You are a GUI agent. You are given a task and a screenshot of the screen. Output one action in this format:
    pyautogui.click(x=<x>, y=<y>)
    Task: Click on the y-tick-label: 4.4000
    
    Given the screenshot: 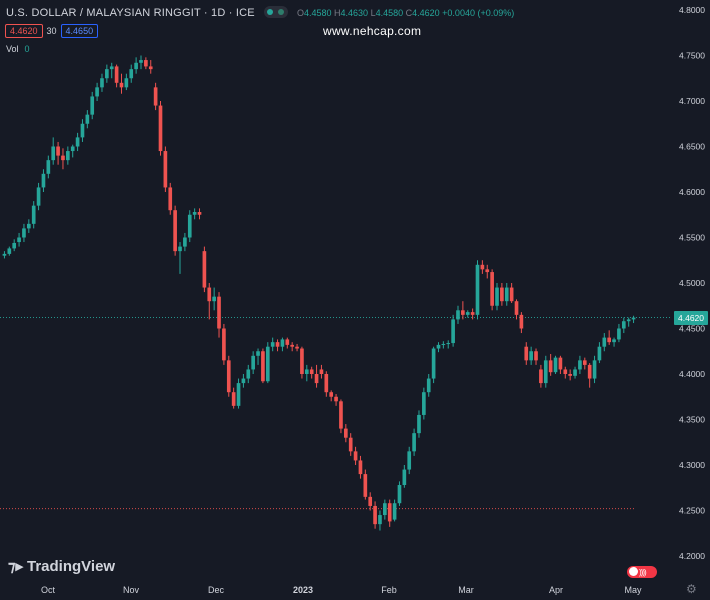 What is the action you would take?
    pyautogui.click(x=692, y=374)
    